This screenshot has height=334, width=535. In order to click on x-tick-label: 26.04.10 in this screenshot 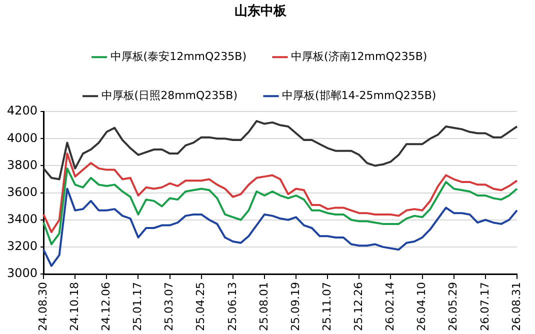, I will do `click(421, 306)`.